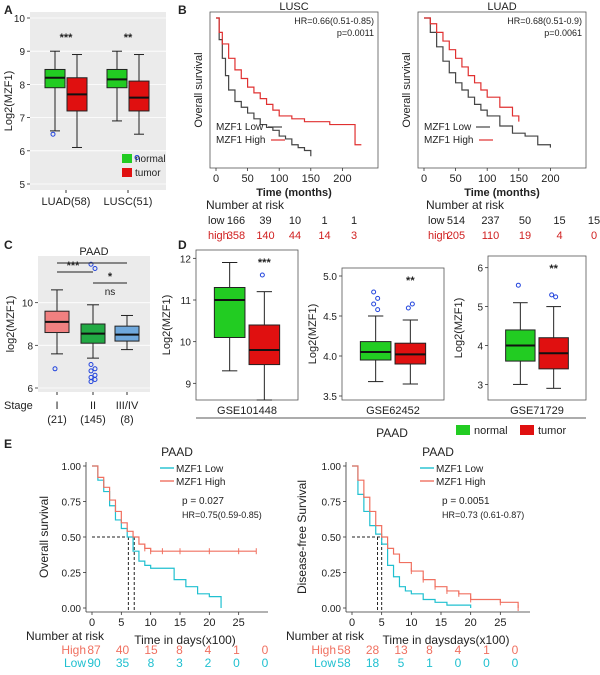  I want to click on panel-d-gse71729-y-tick-label: 4, so click(480, 347).